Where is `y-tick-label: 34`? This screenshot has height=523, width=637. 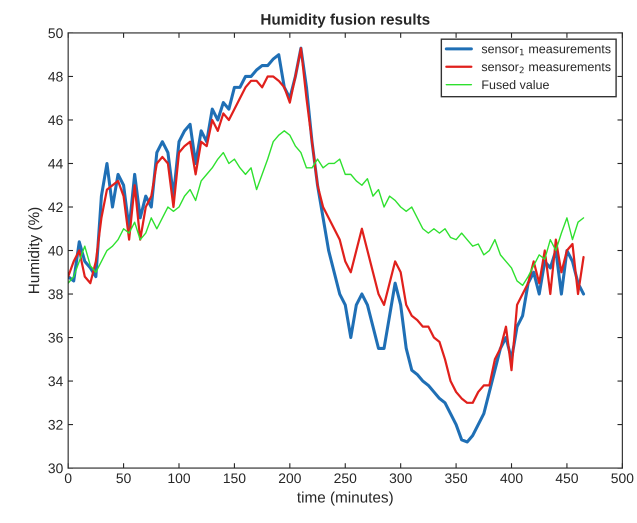
y-tick-label: 34 is located at coordinates (55, 381).